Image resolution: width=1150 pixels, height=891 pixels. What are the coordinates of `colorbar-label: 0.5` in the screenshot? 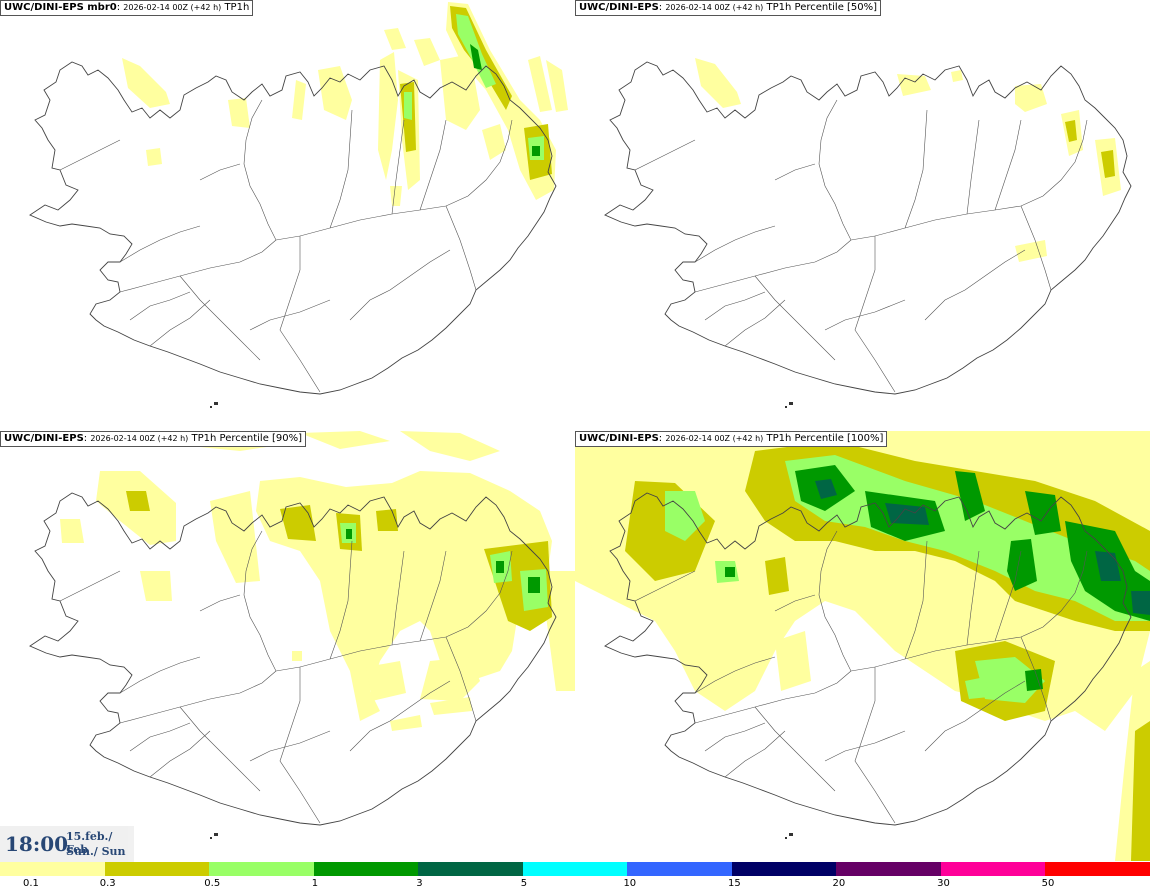 It's located at (212, 883).